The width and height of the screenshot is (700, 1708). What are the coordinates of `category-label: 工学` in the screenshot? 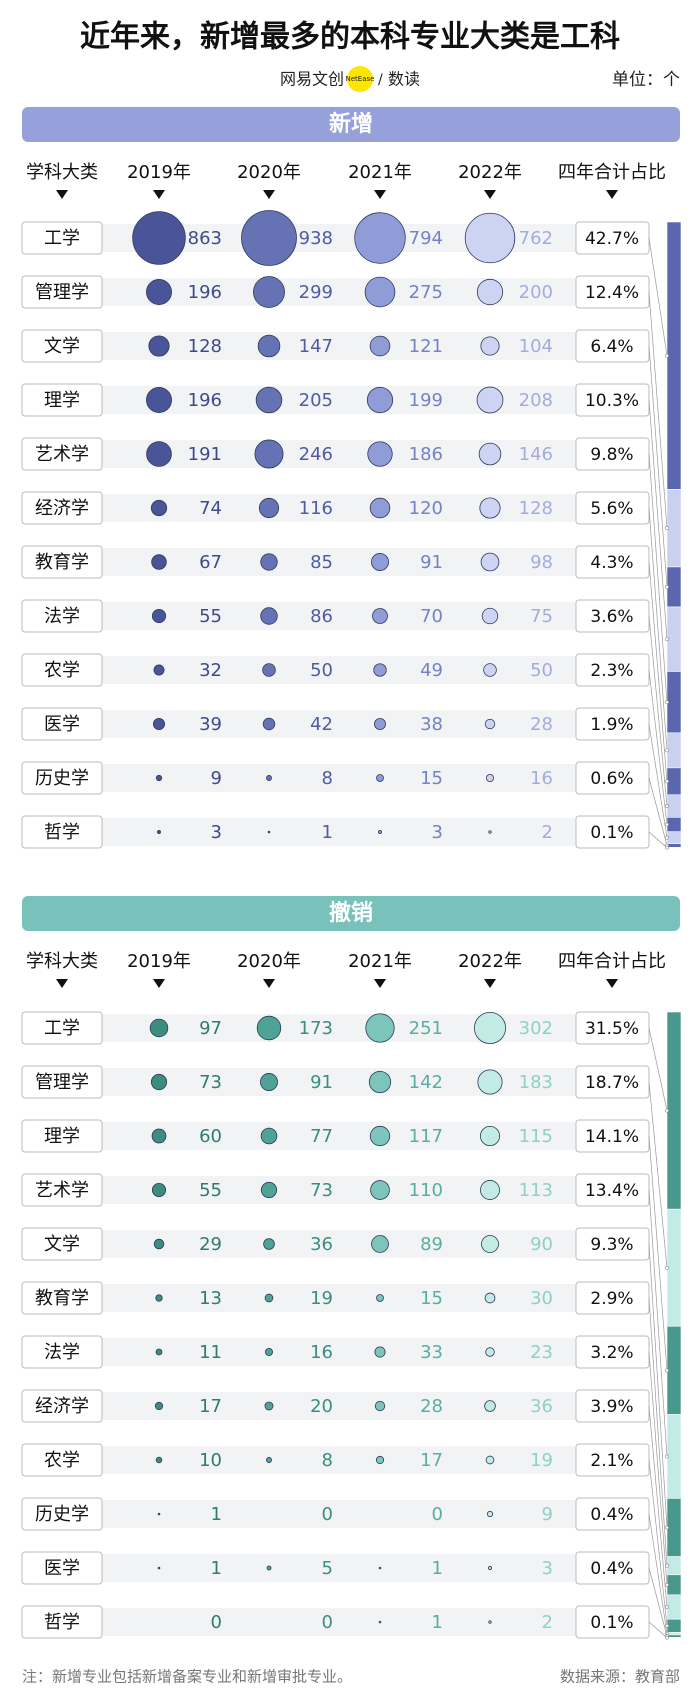 It's located at (62, 1028).